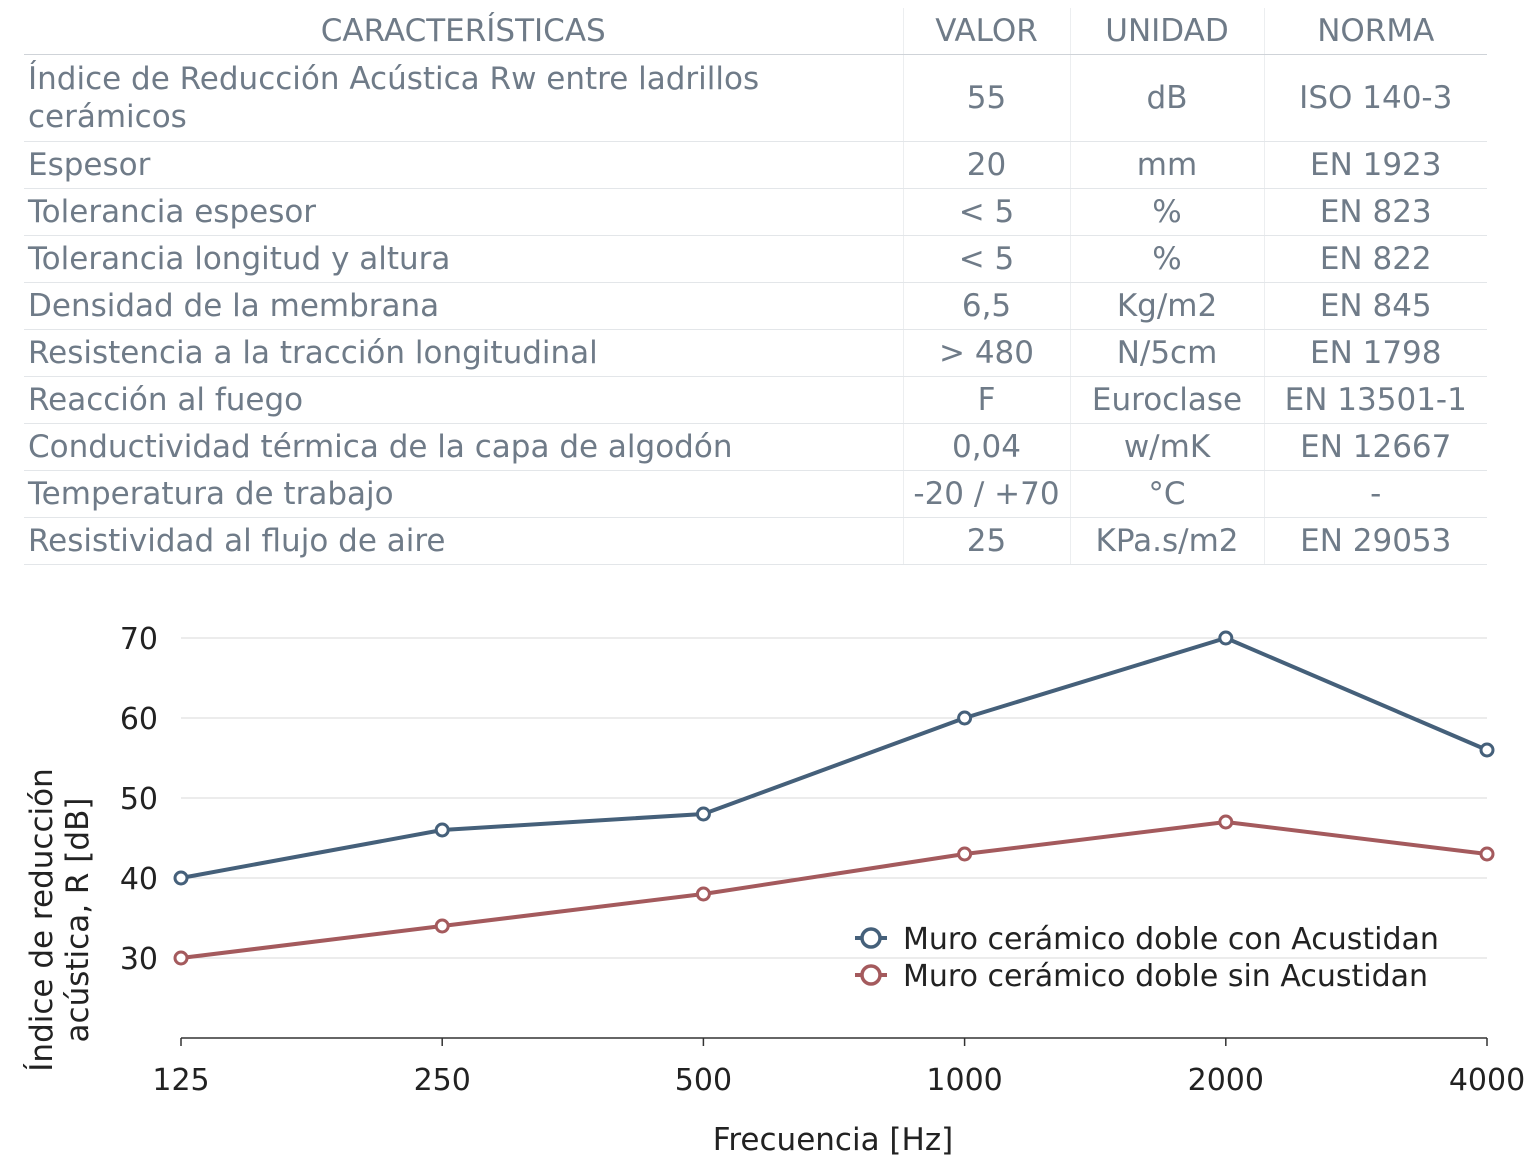 The image size is (1538, 1170). Describe the element at coordinates (139, 799) in the screenshot. I see `y-tick-label: 50` at that location.